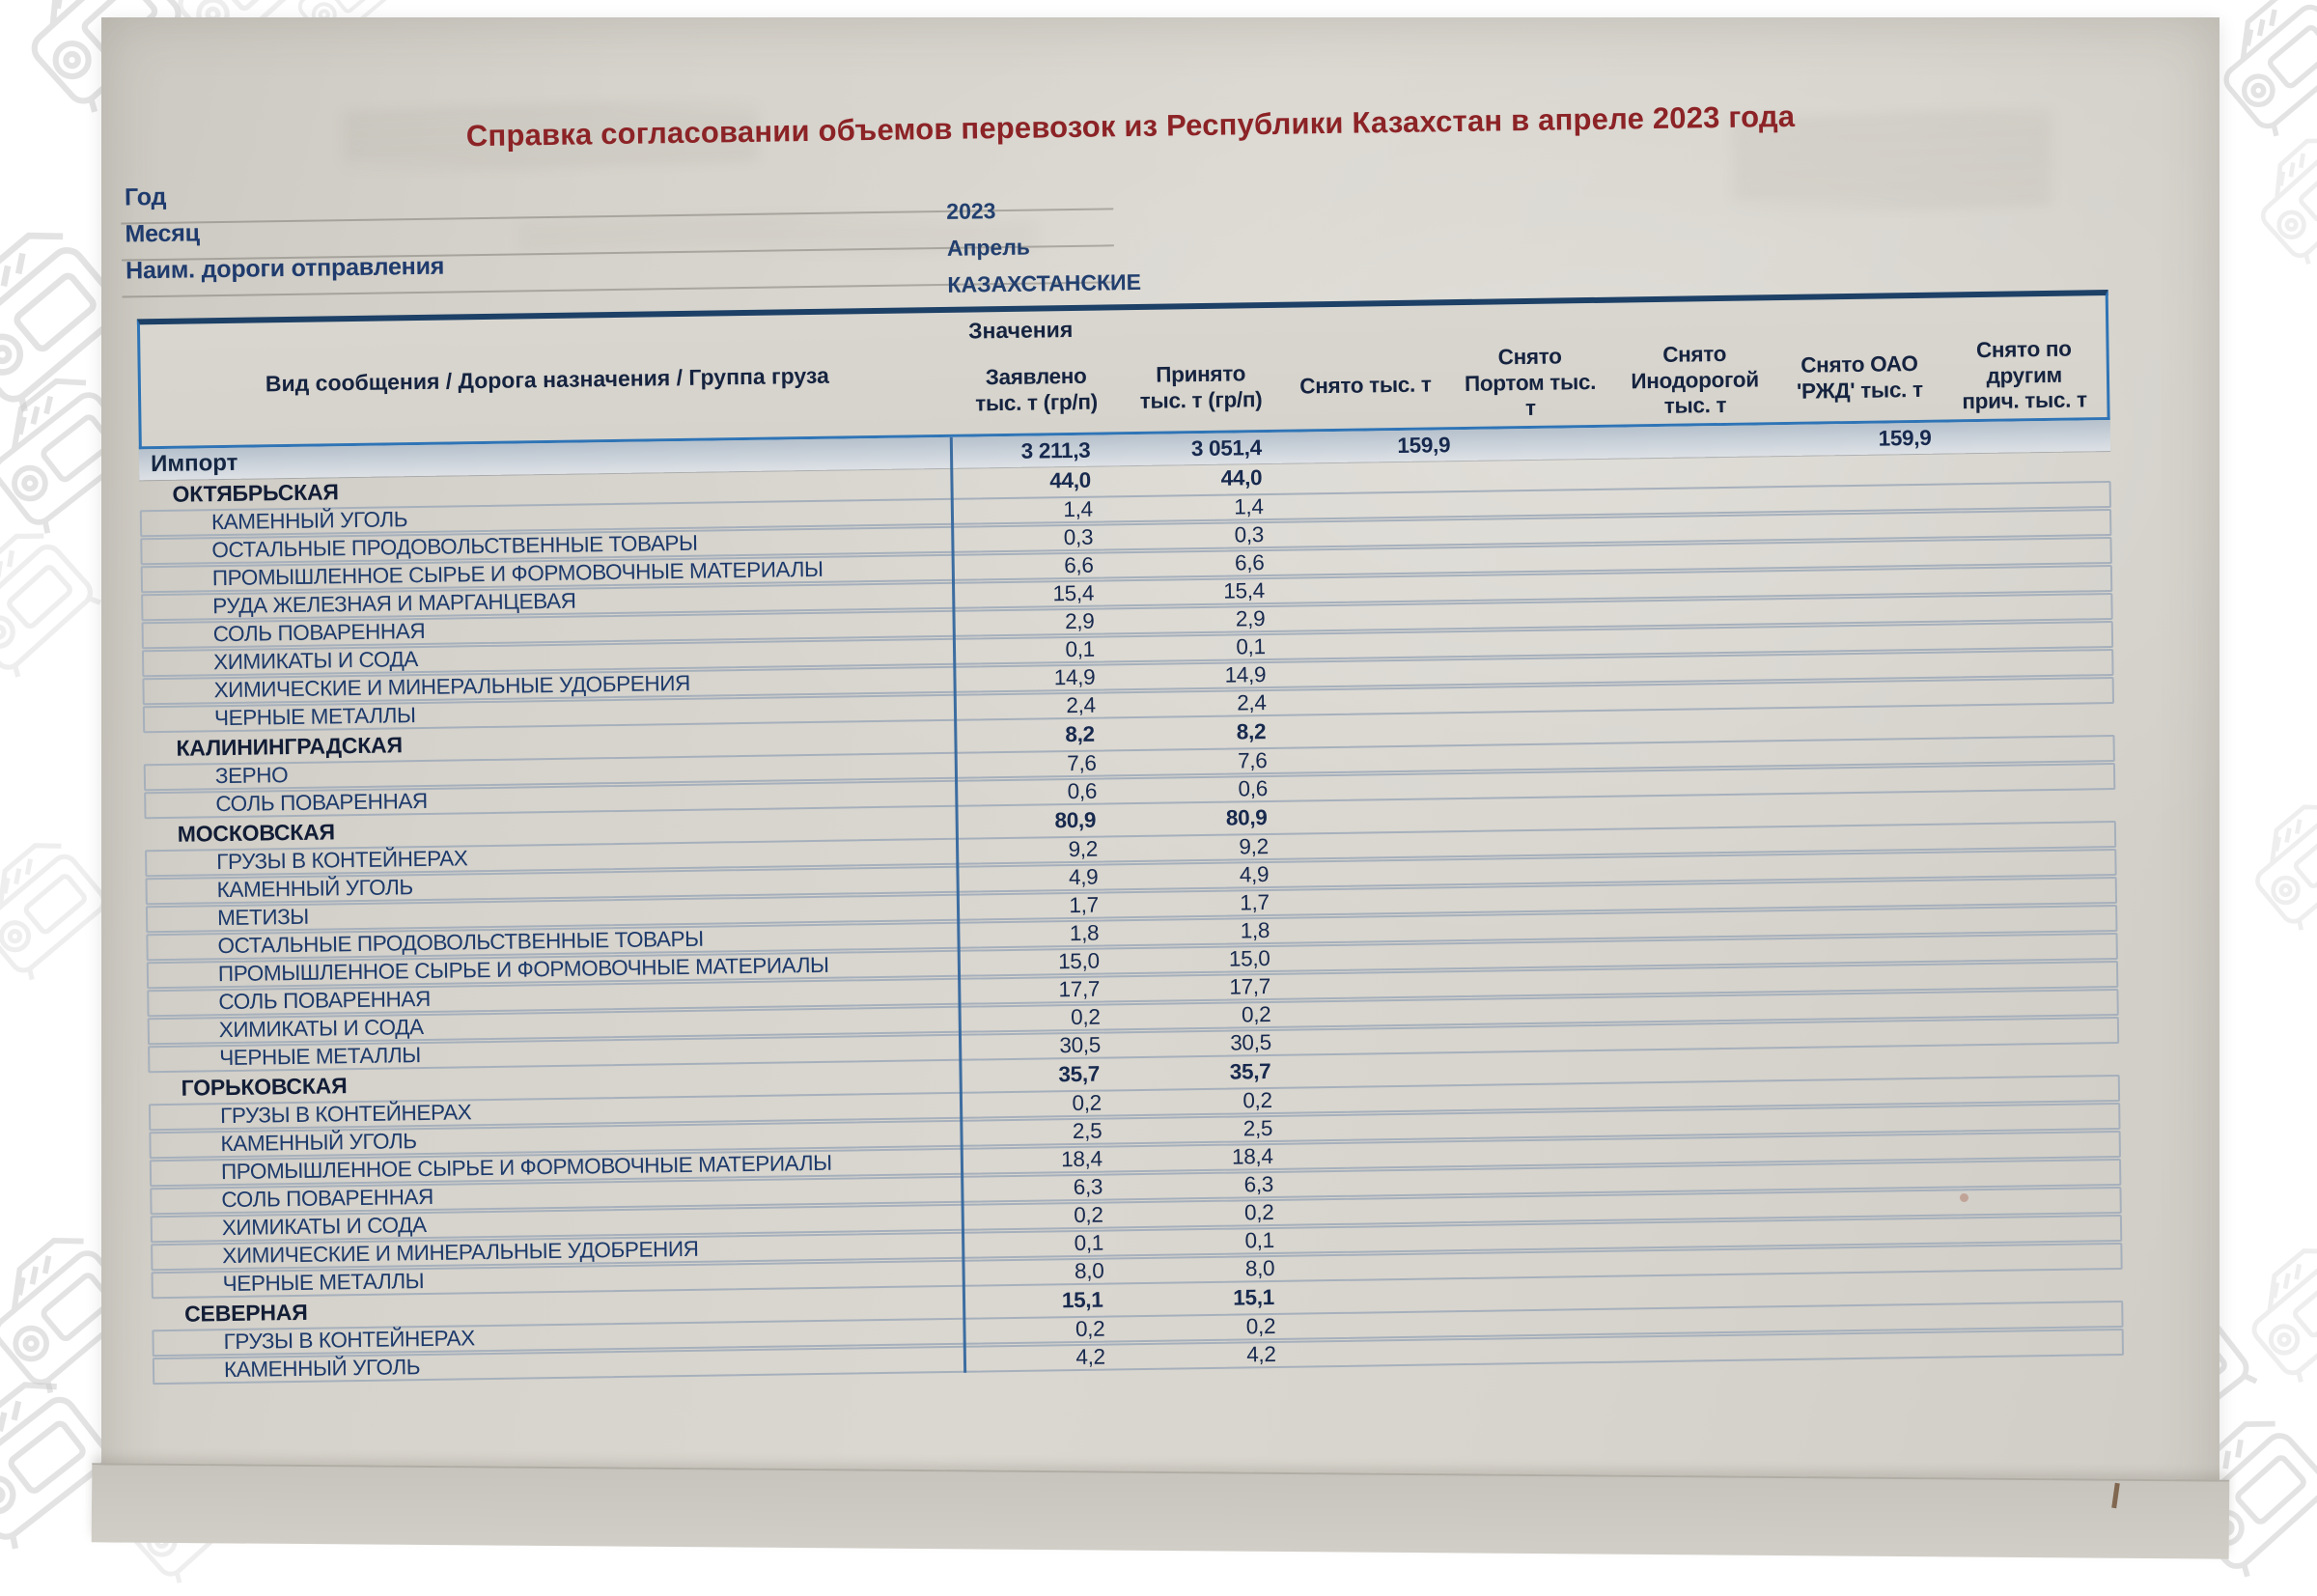 This screenshot has height=1596, width=2317. What do you see at coordinates (1078, 537) in the screenshot?
I see `value-cell: 0,3` at bounding box center [1078, 537].